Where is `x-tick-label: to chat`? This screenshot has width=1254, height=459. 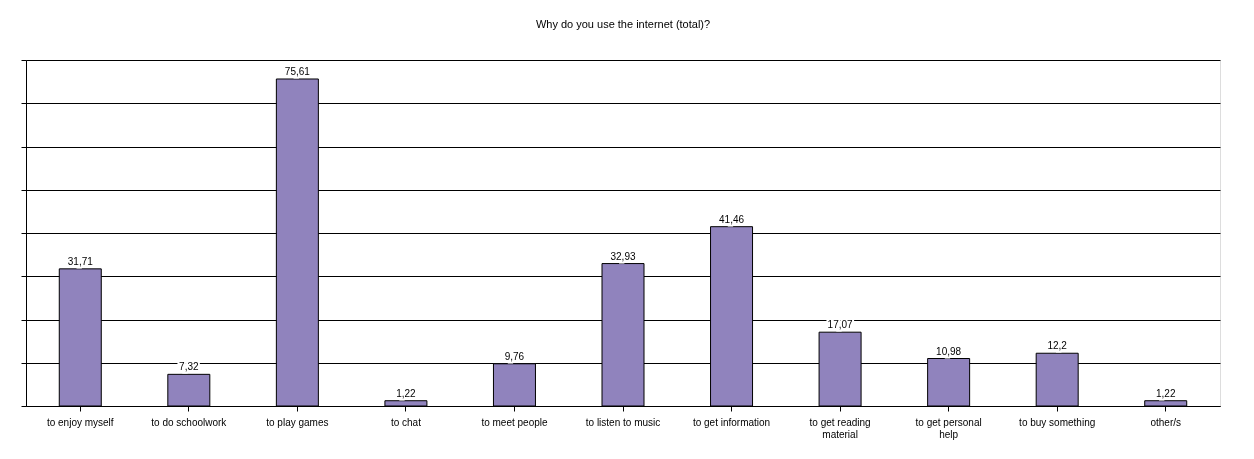 x-tick-label: to chat is located at coordinates (406, 422).